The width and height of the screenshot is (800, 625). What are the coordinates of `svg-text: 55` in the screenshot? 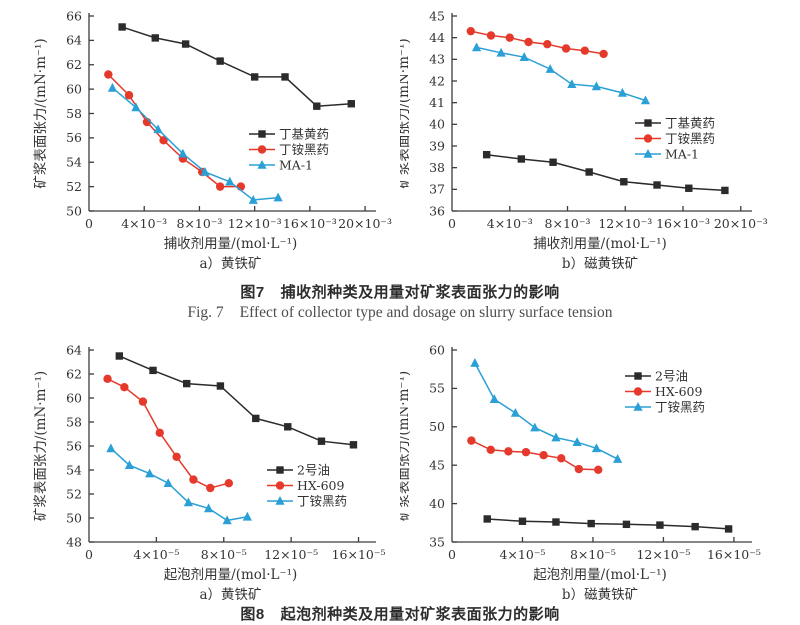 It's located at (437, 388).